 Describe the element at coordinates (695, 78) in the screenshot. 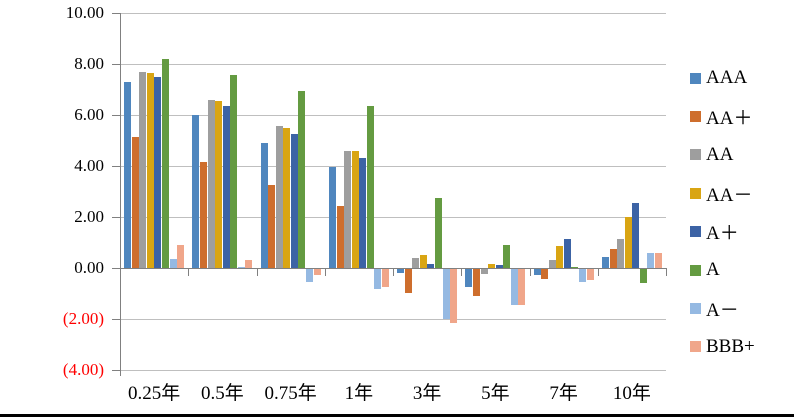

I see `legend-swatch-AAA` at that location.